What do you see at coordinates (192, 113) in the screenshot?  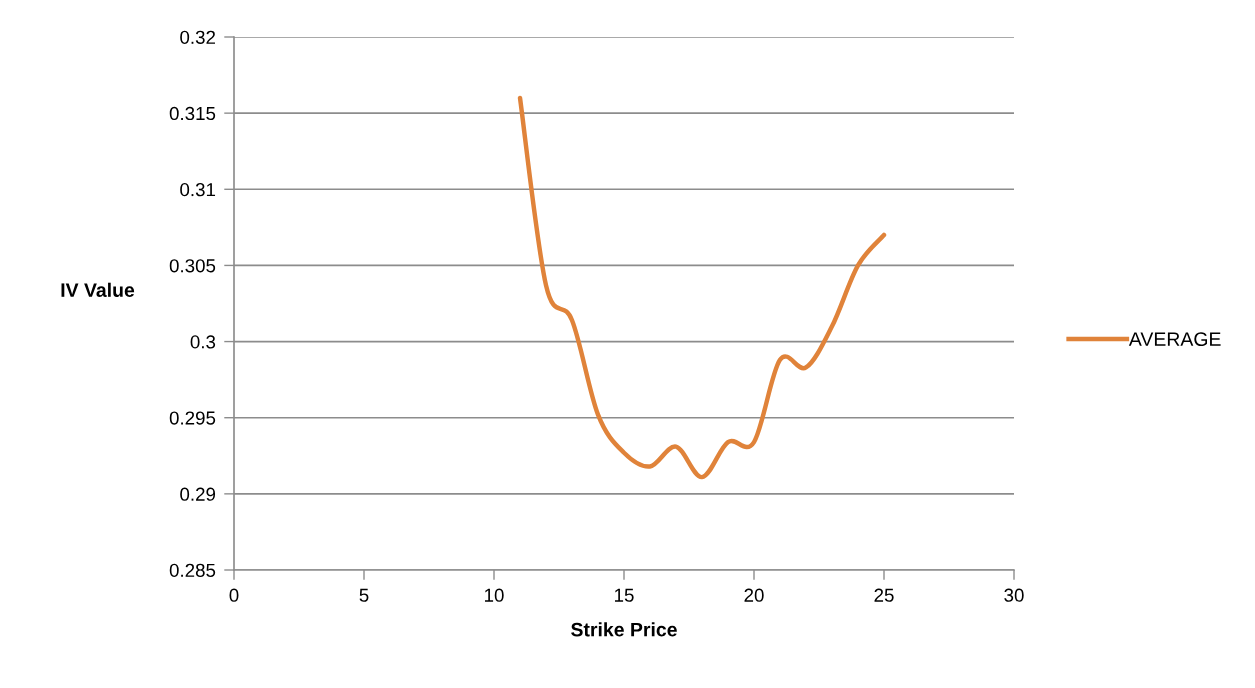 I see `y-tick-label: 0.315` at bounding box center [192, 113].